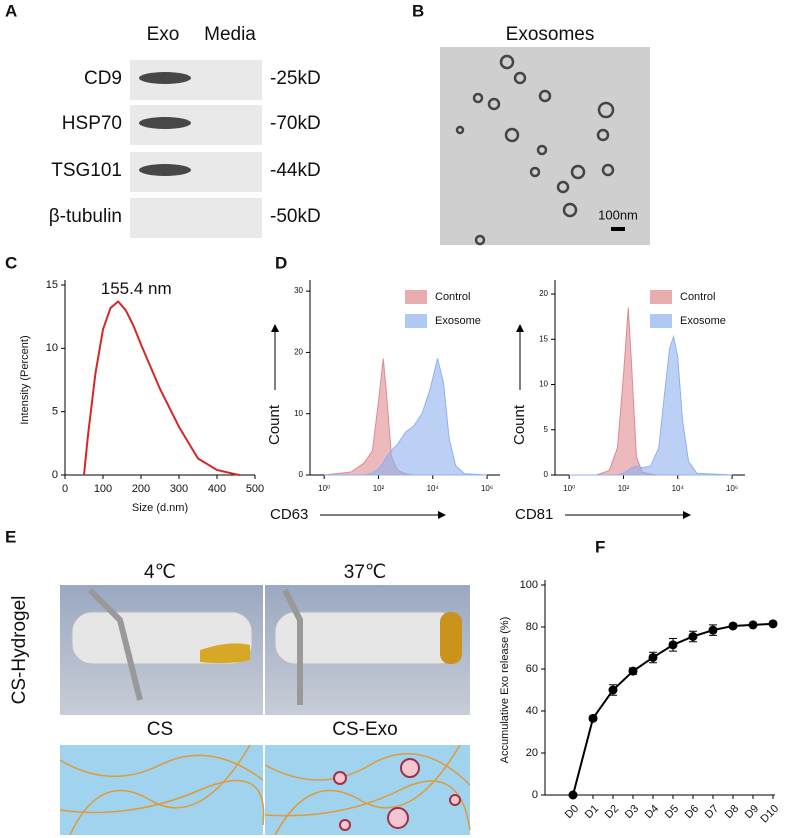 Image resolution: width=790 pixels, height=838 pixels. What do you see at coordinates (612, 812) in the screenshot?
I see `x-tick-label: D2` at bounding box center [612, 812].